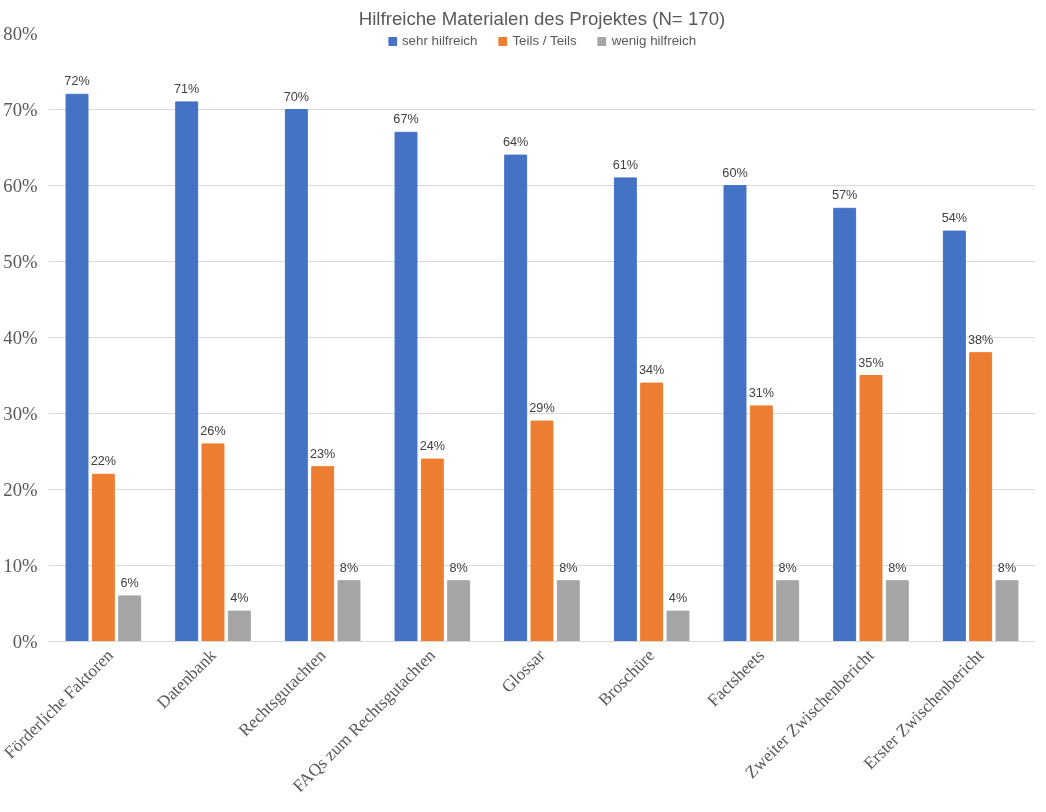 The width and height of the screenshot is (1046, 812). Describe the element at coordinates (20, 261) in the screenshot. I see `y-tick-label: 50%` at that location.